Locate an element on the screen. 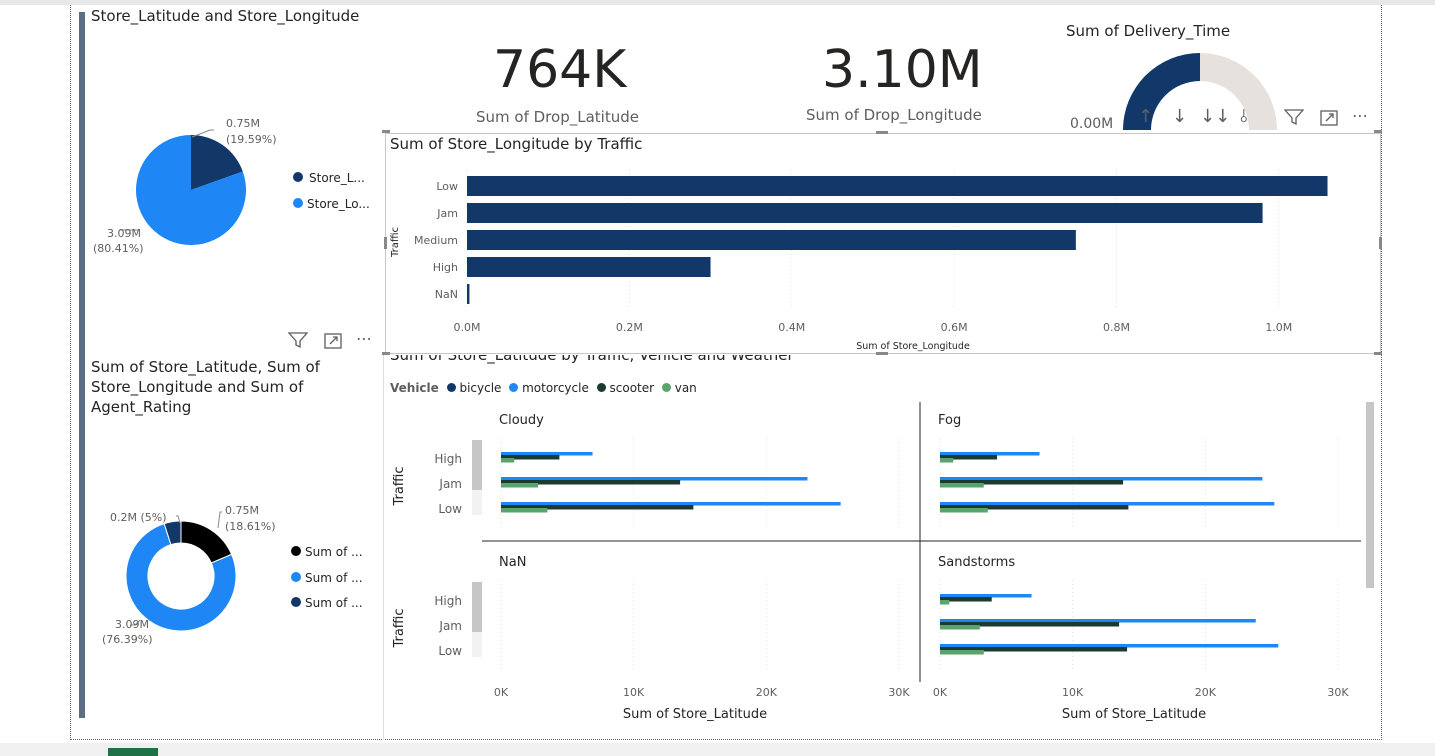  donut-leader-c is located at coordinates (135, 622).